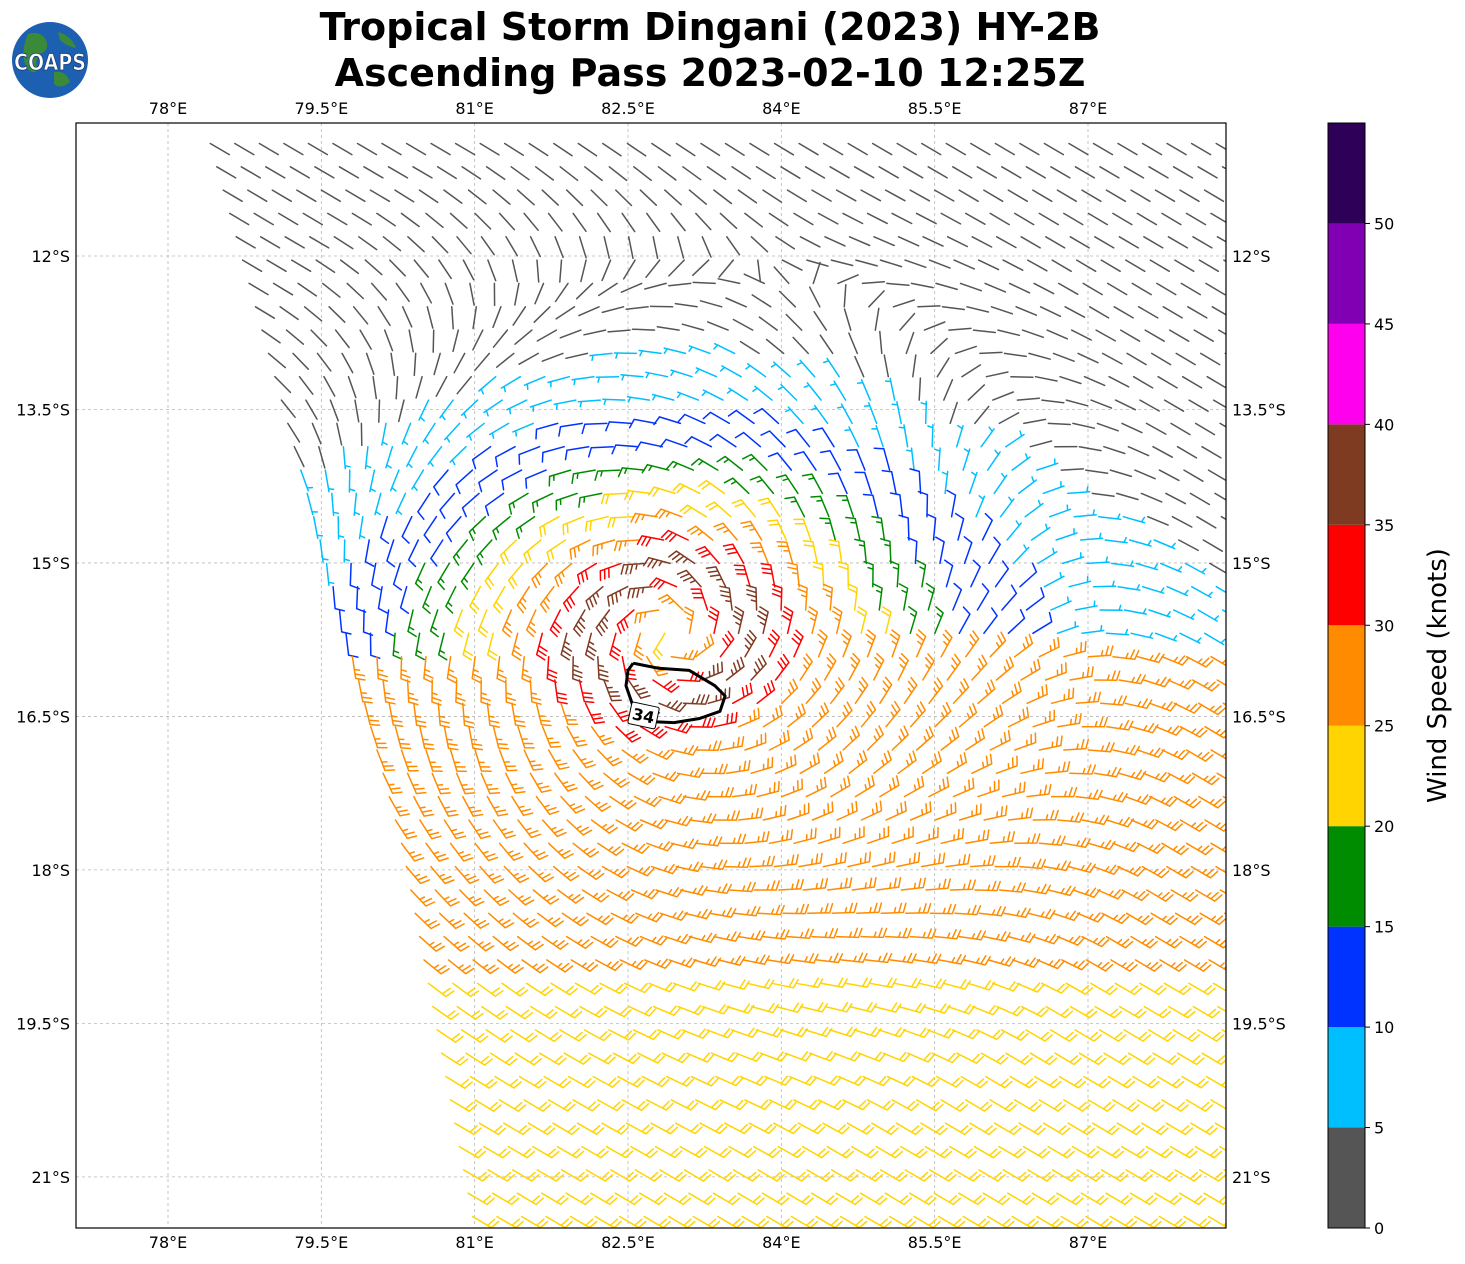 This screenshot has height=1264, width=1465. Describe the element at coordinates (50, 1177) in the screenshot. I see `lat-tick-label-left: 21°S` at that location.